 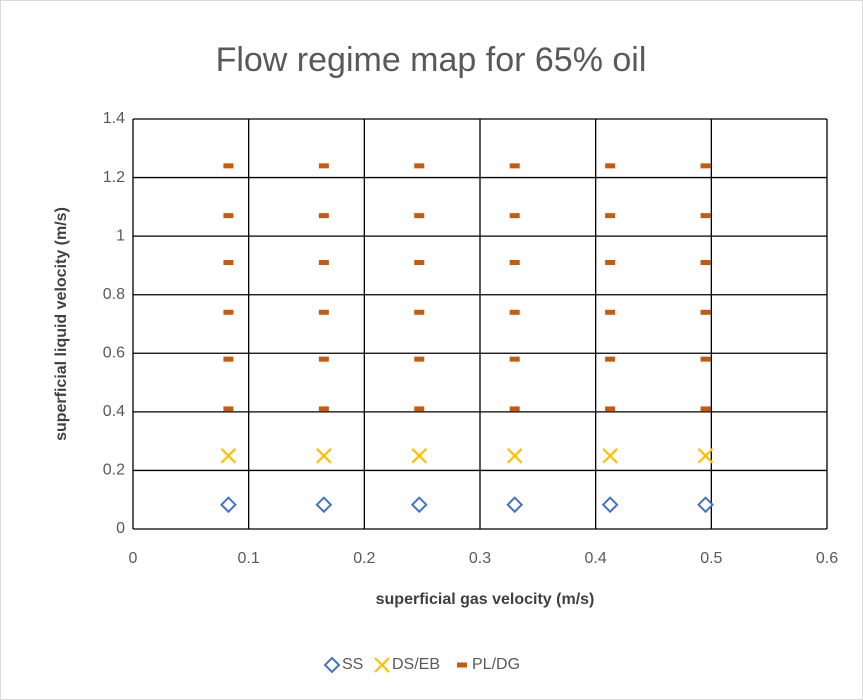 What do you see at coordinates (114, 353) in the screenshot?
I see `y-tick-label: 0.6` at bounding box center [114, 353].